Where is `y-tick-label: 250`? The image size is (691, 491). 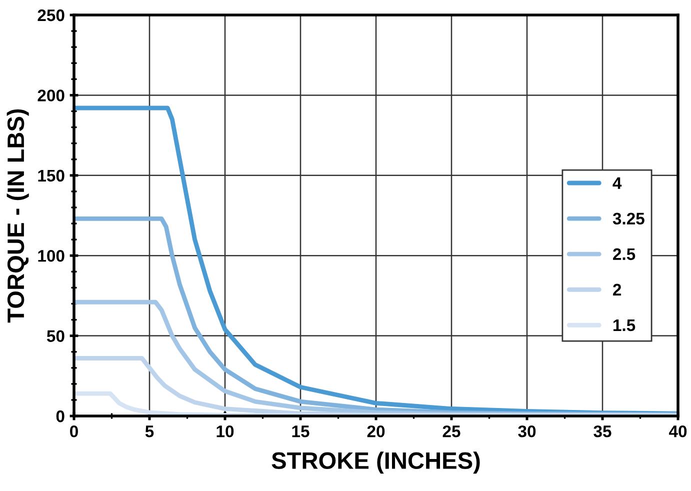 y-tick-label: 250 is located at coordinates (51, 15).